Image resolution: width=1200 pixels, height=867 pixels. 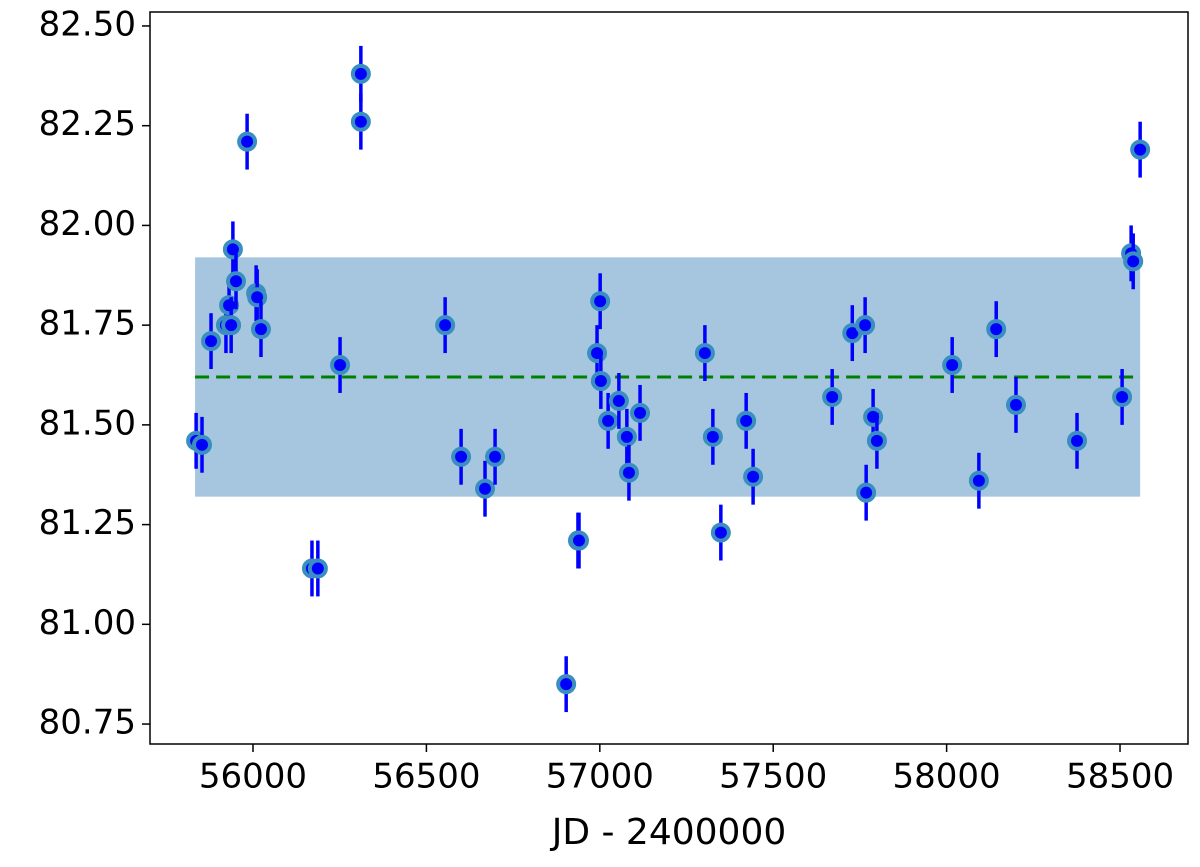 What do you see at coordinates (668, 832) in the screenshot?
I see `x-axis-label: JD - 2400000` at bounding box center [668, 832].